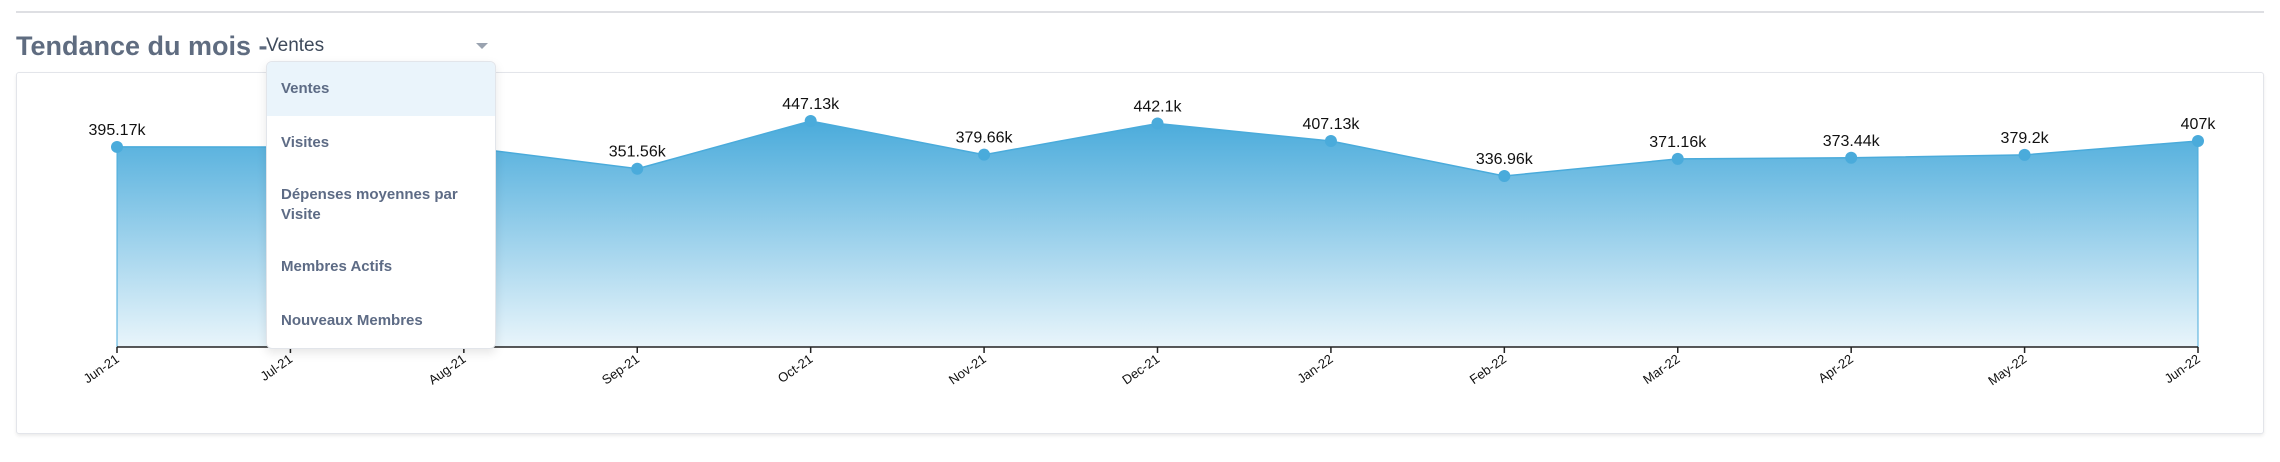 Image resolution: width=2280 pixels, height=462 pixels. What do you see at coordinates (1140, 12) in the screenshot?
I see `top-divider` at bounding box center [1140, 12].